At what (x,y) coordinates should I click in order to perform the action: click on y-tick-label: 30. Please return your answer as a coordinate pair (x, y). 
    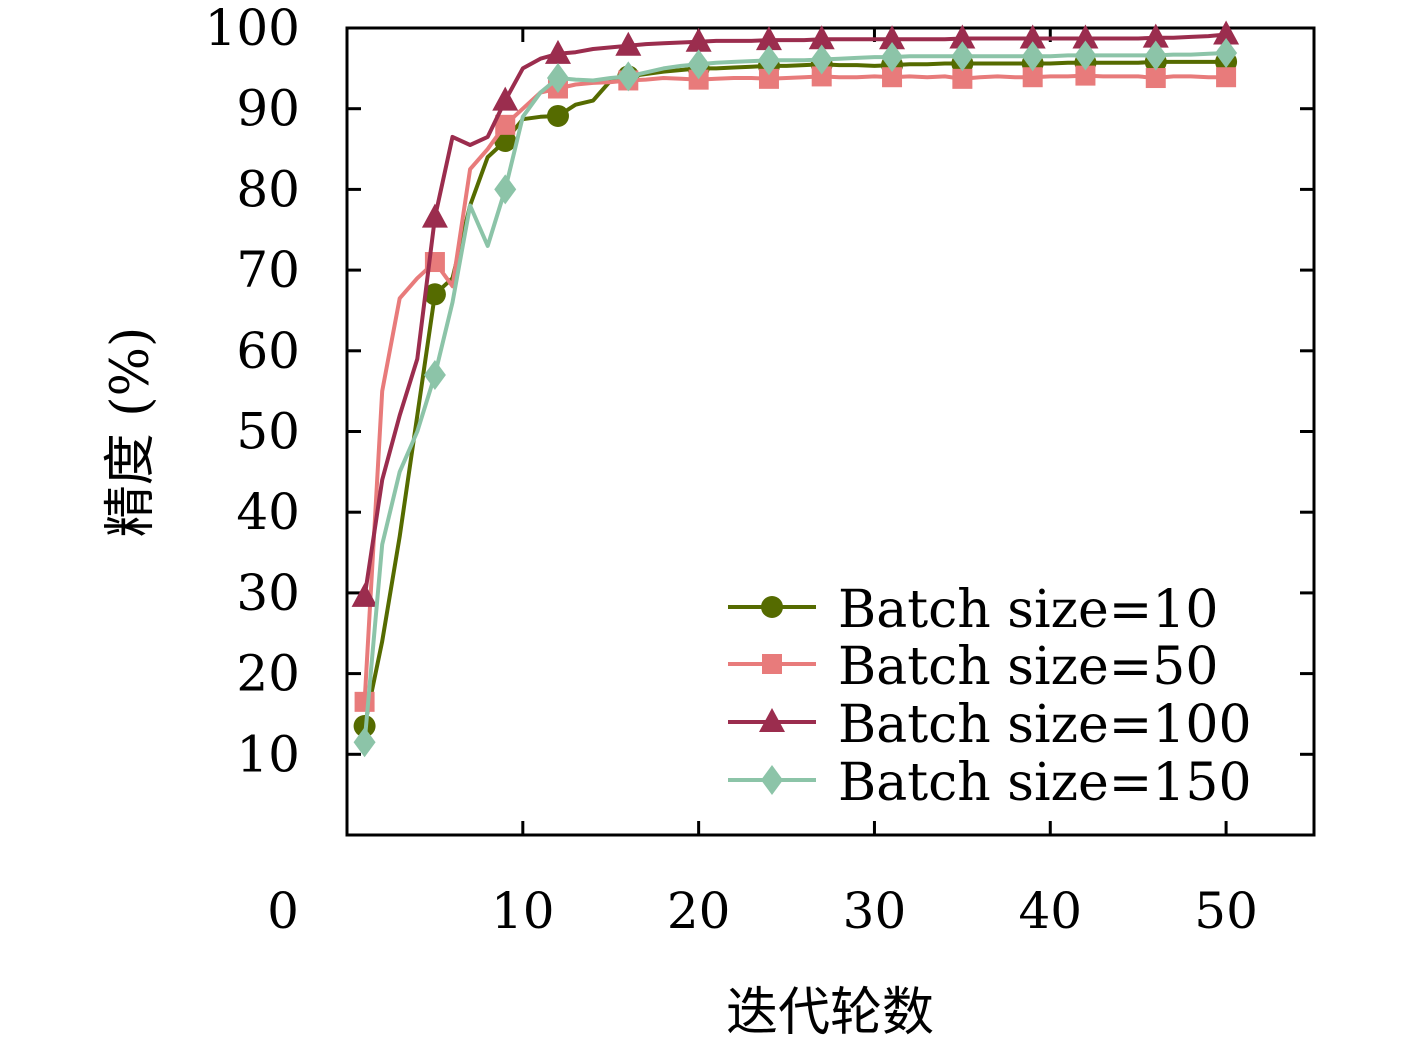
    Looking at the image, I should click on (268, 593).